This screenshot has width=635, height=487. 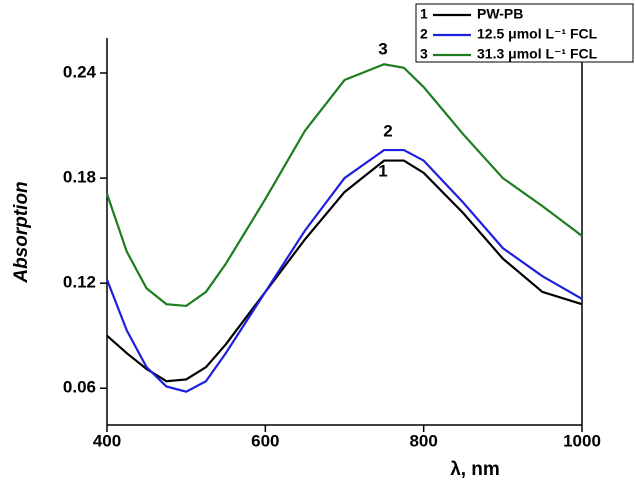 What do you see at coordinates (423, 440) in the screenshot?
I see `x-tick-label: 800` at bounding box center [423, 440].